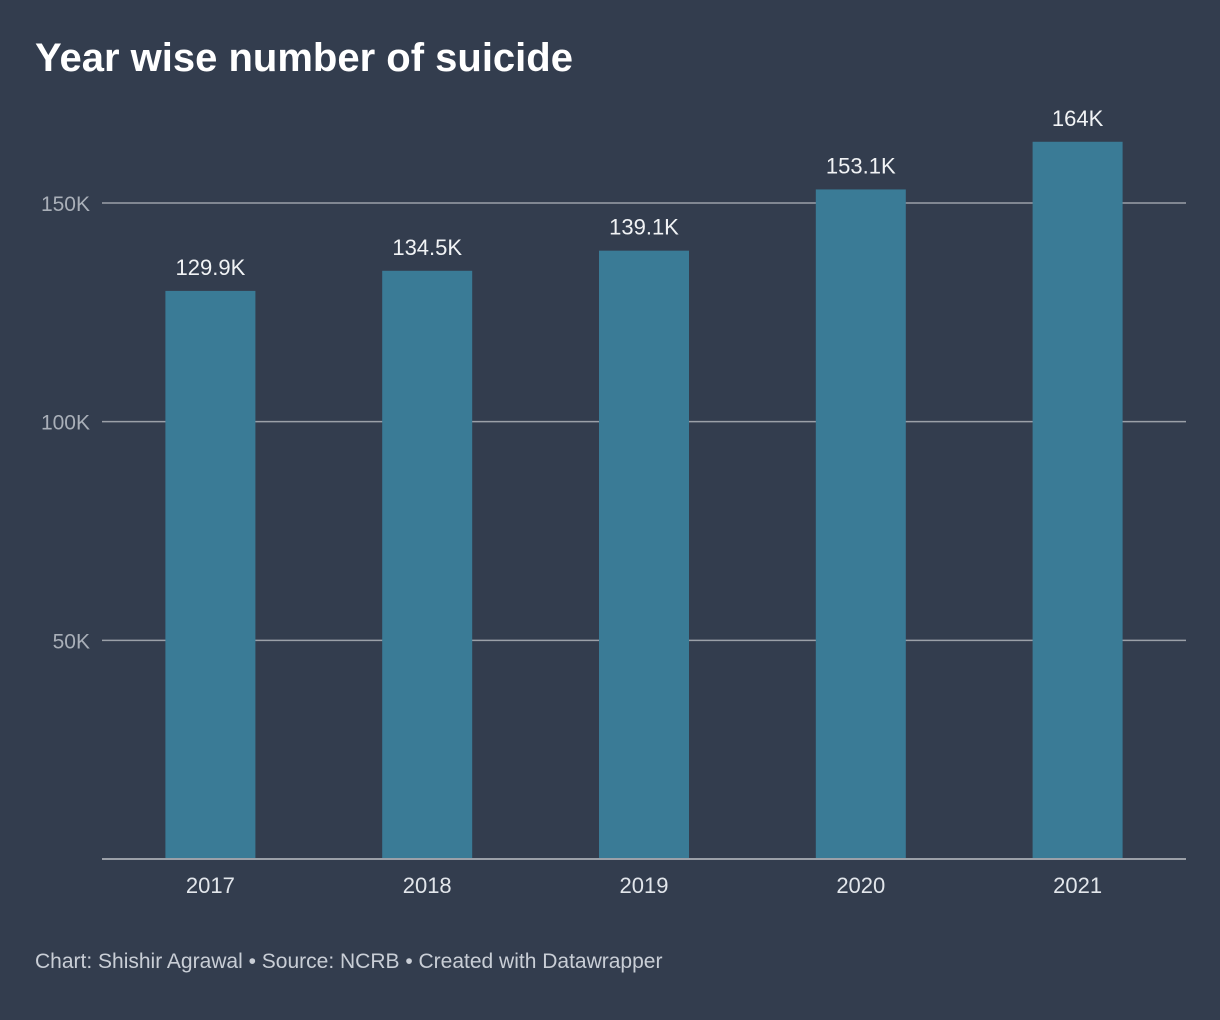 Image resolution: width=1220 pixels, height=1020 pixels. What do you see at coordinates (1077, 885) in the screenshot?
I see `x-tick-label: 2021` at bounding box center [1077, 885].